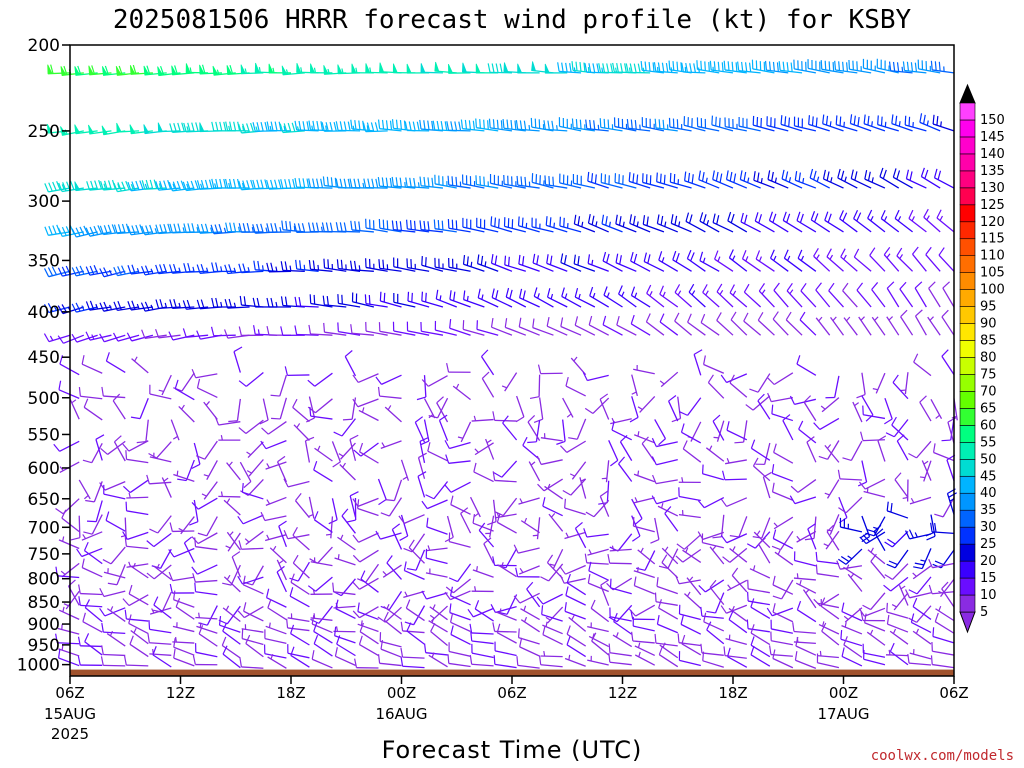  Describe the element at coordinates (988, 561) in the screenshot. I see `colorbar-label: 20` at that location.